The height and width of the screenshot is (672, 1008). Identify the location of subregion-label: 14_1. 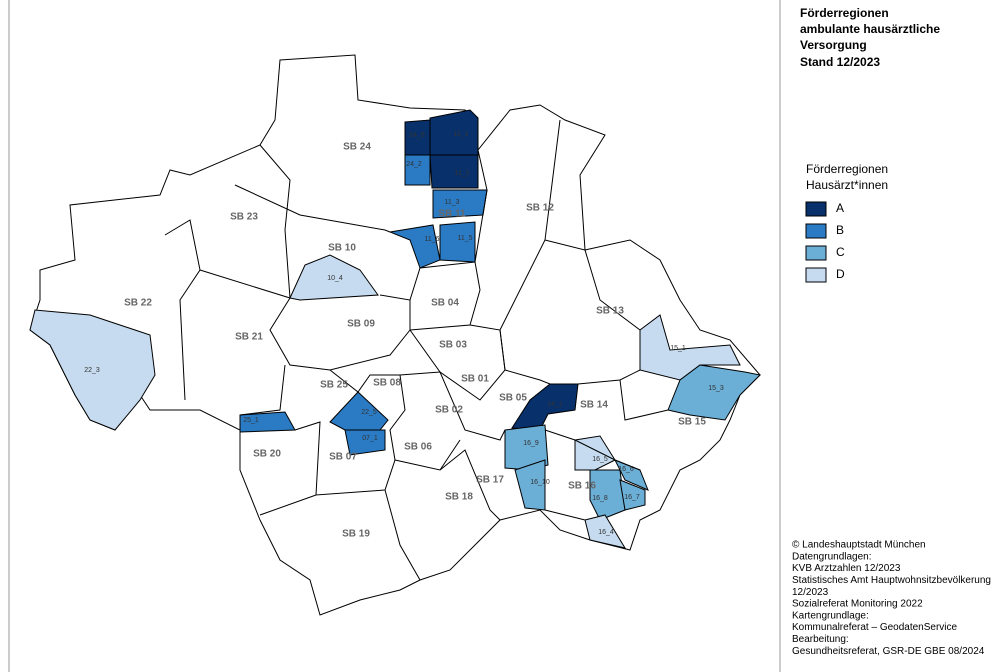
(555, 404).